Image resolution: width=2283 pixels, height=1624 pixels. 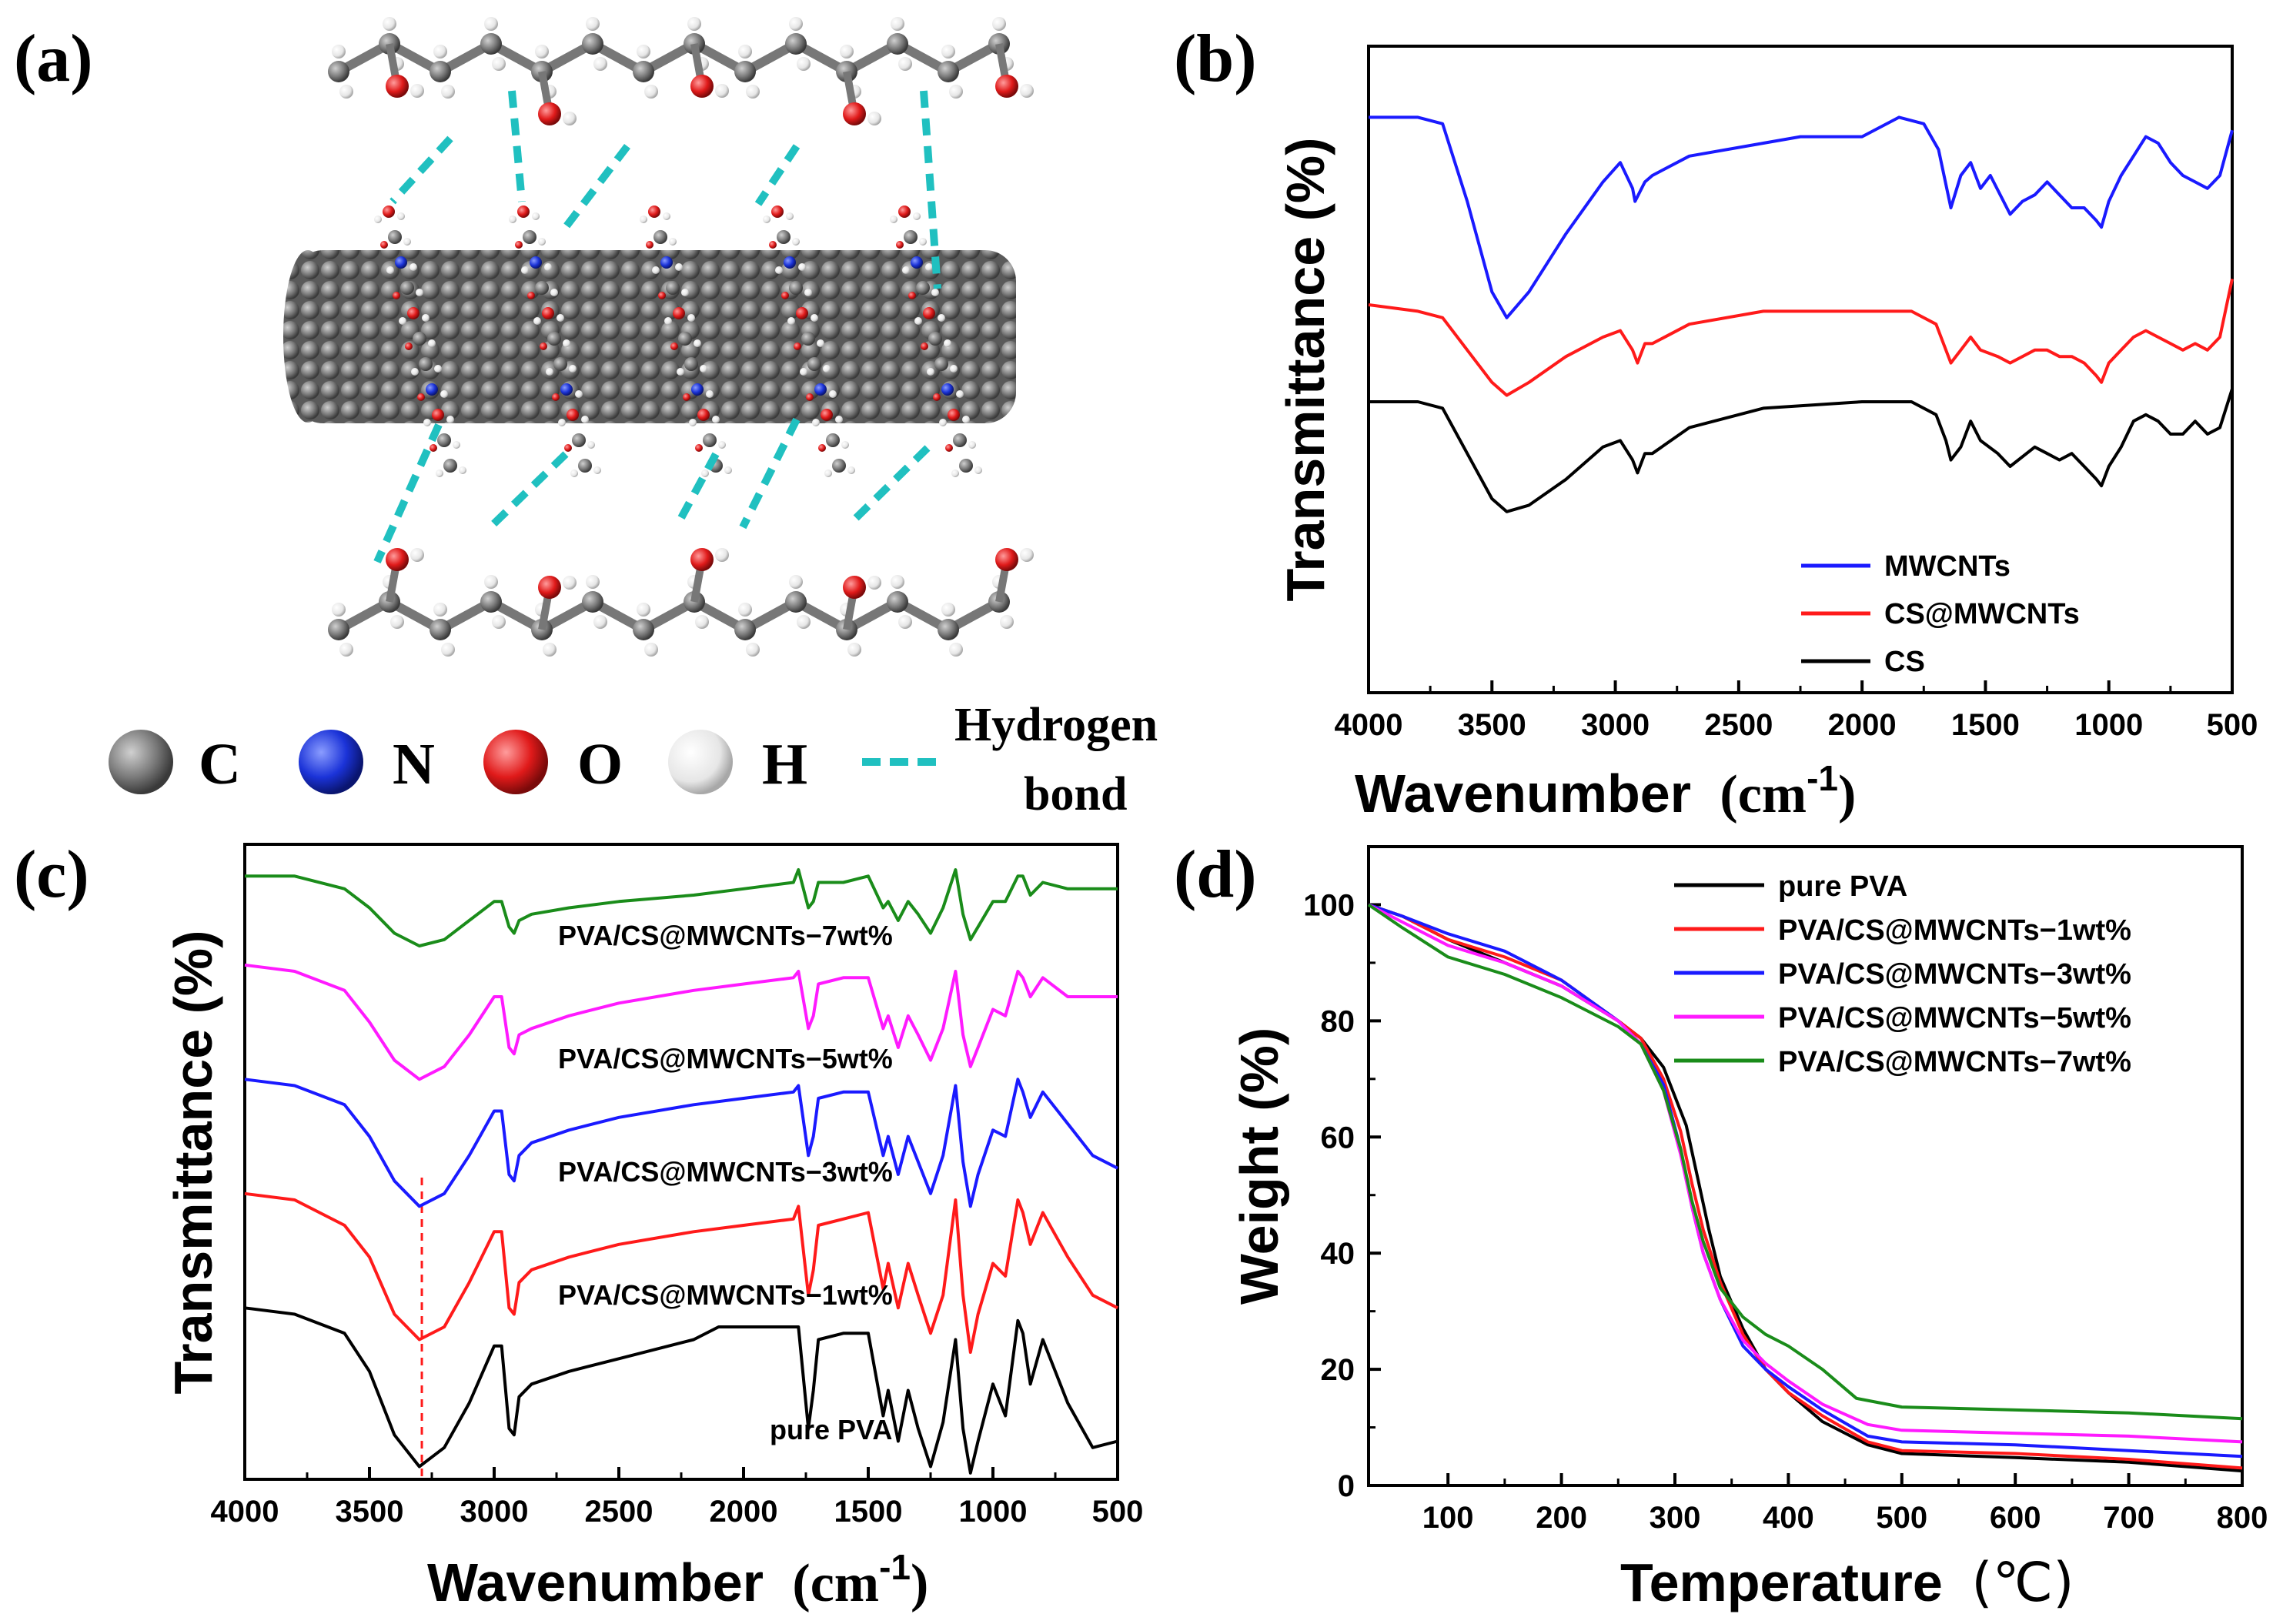 I want to click on panel-d-ytick-label-80: 80, so click(x=1338, y=1021).